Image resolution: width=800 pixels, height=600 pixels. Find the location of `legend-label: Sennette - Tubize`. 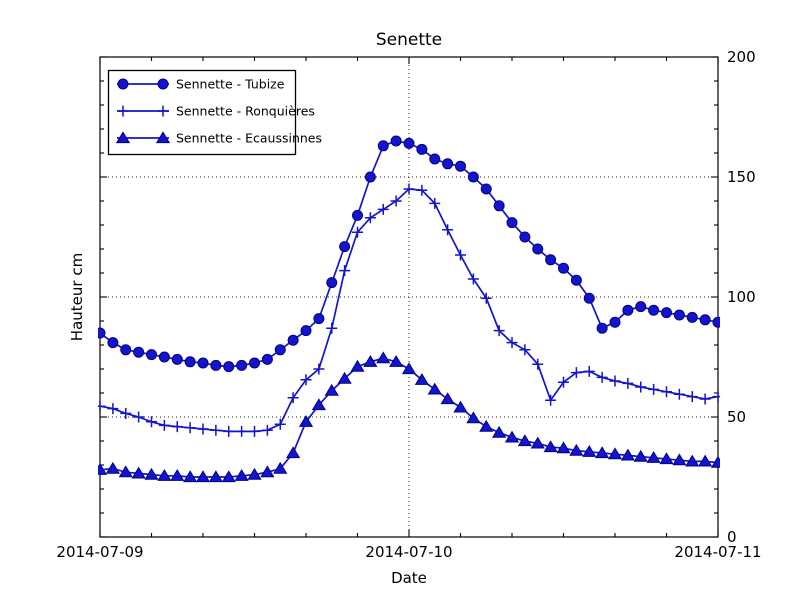

legend-label: Sennette - Tubize is located at coordinates (230, 84).